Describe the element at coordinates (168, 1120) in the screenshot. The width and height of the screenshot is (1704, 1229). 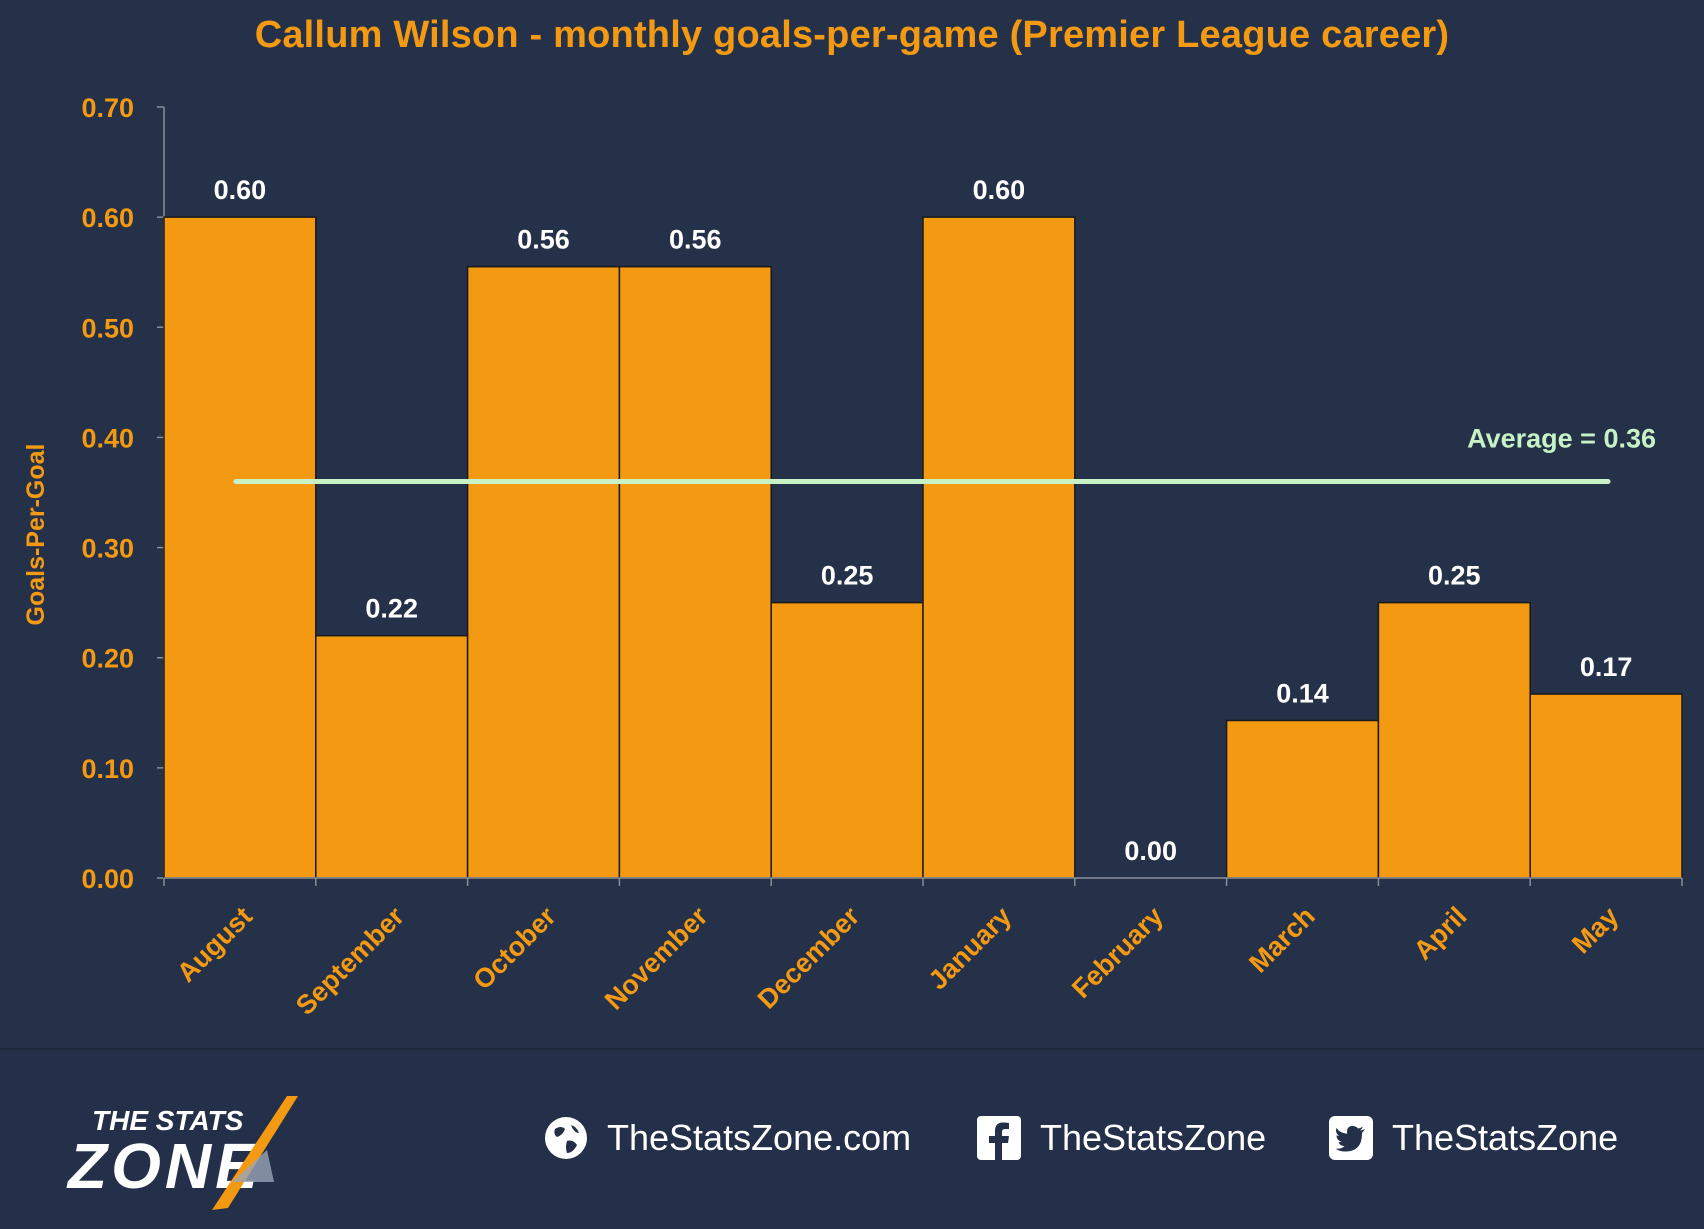
I see `logo-text-top: THE STATS` at that location.